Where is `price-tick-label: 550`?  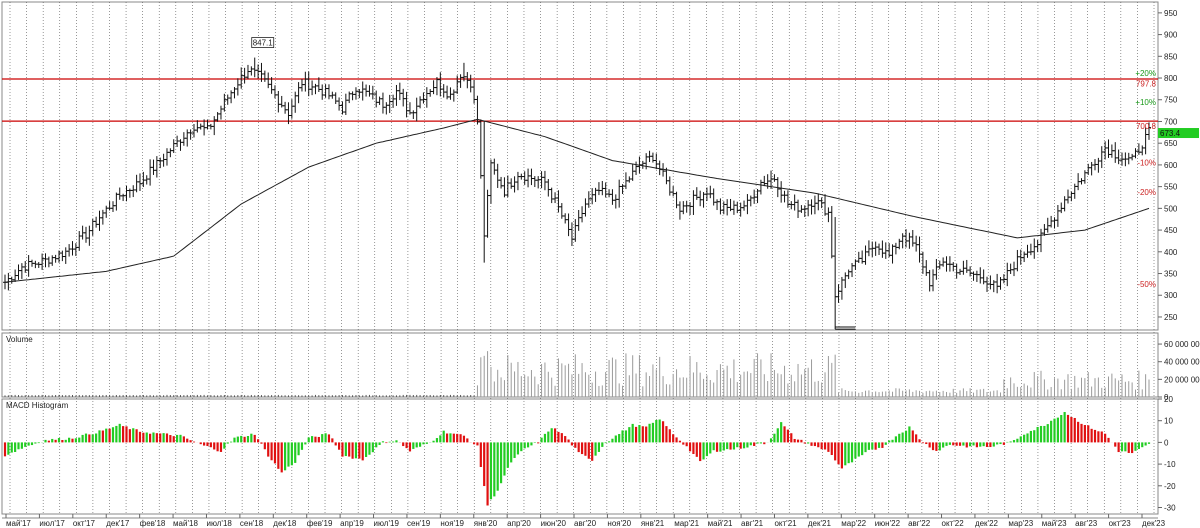 price-tick-label: 550 is located at coordinates (1171, 187).